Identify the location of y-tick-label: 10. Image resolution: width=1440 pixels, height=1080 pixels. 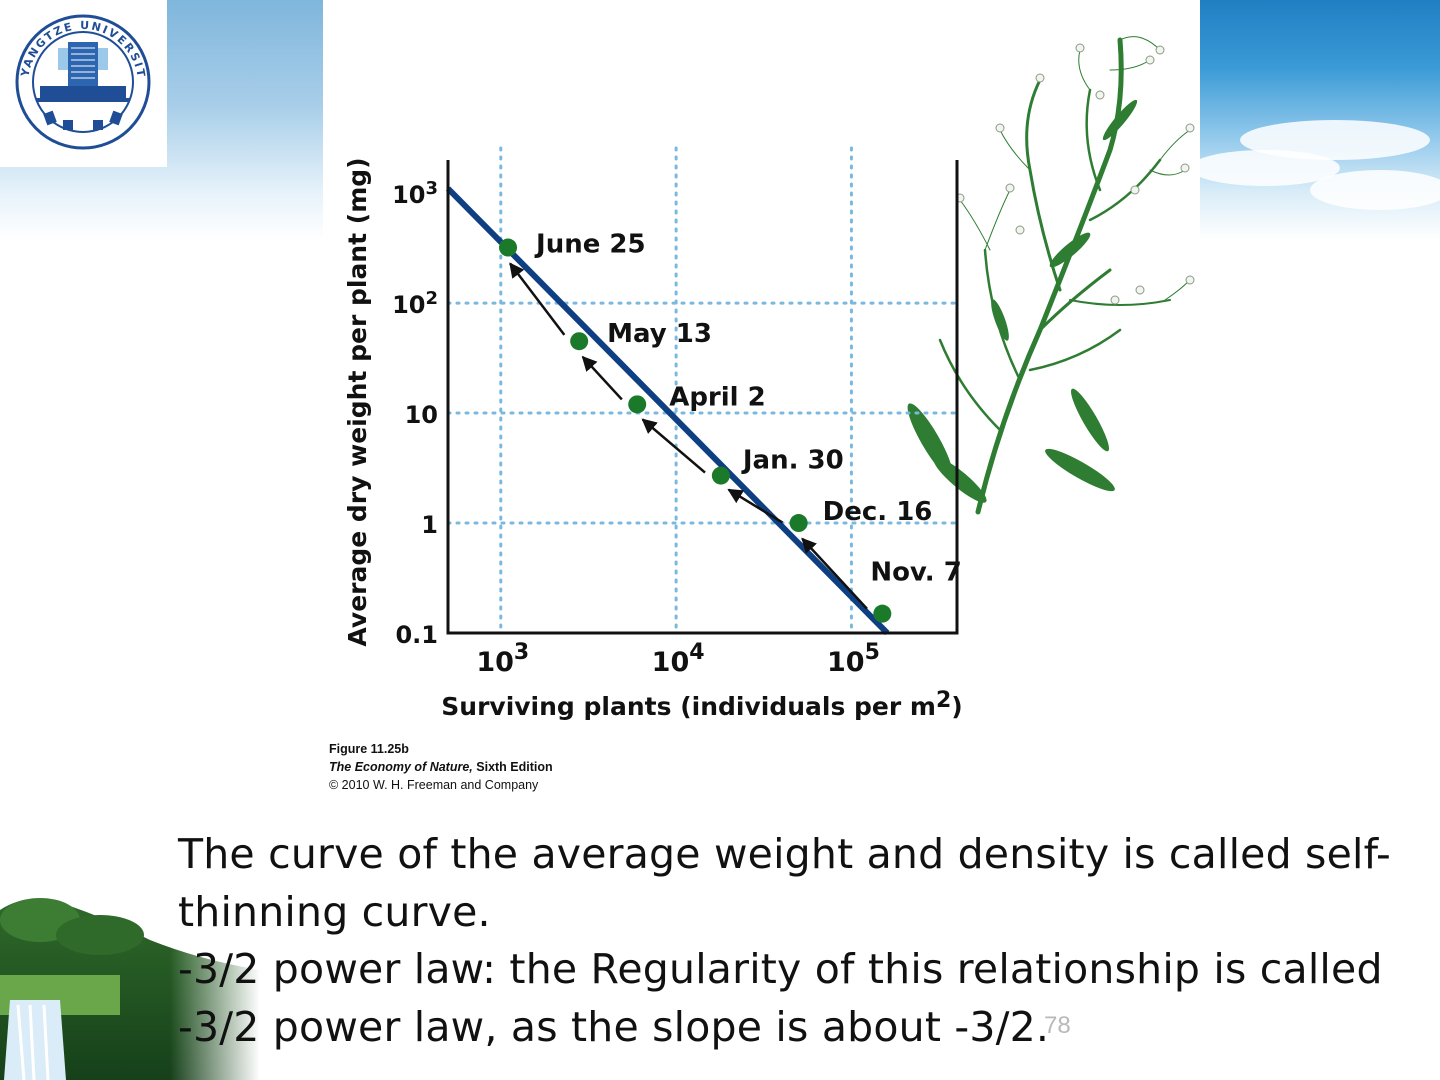
(421, 415).